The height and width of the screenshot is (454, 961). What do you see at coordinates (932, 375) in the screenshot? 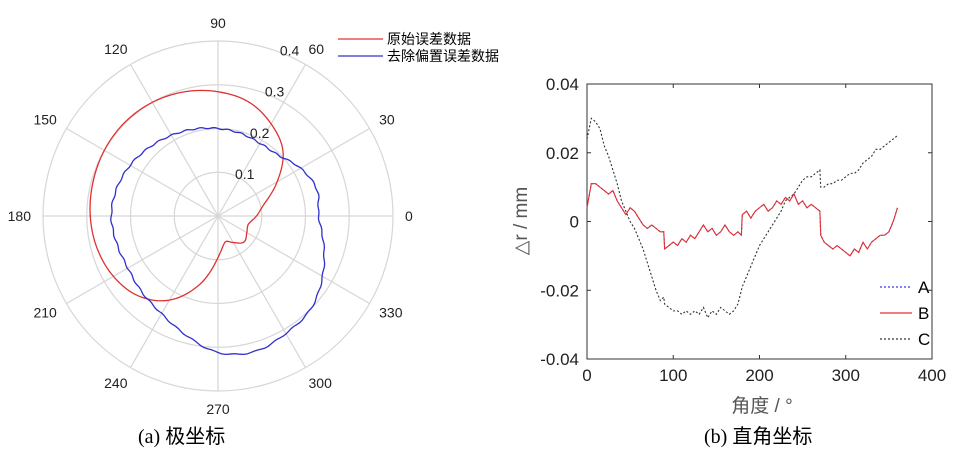
I see `x-tick-label-400: 400` at bounding box center [932, 375].